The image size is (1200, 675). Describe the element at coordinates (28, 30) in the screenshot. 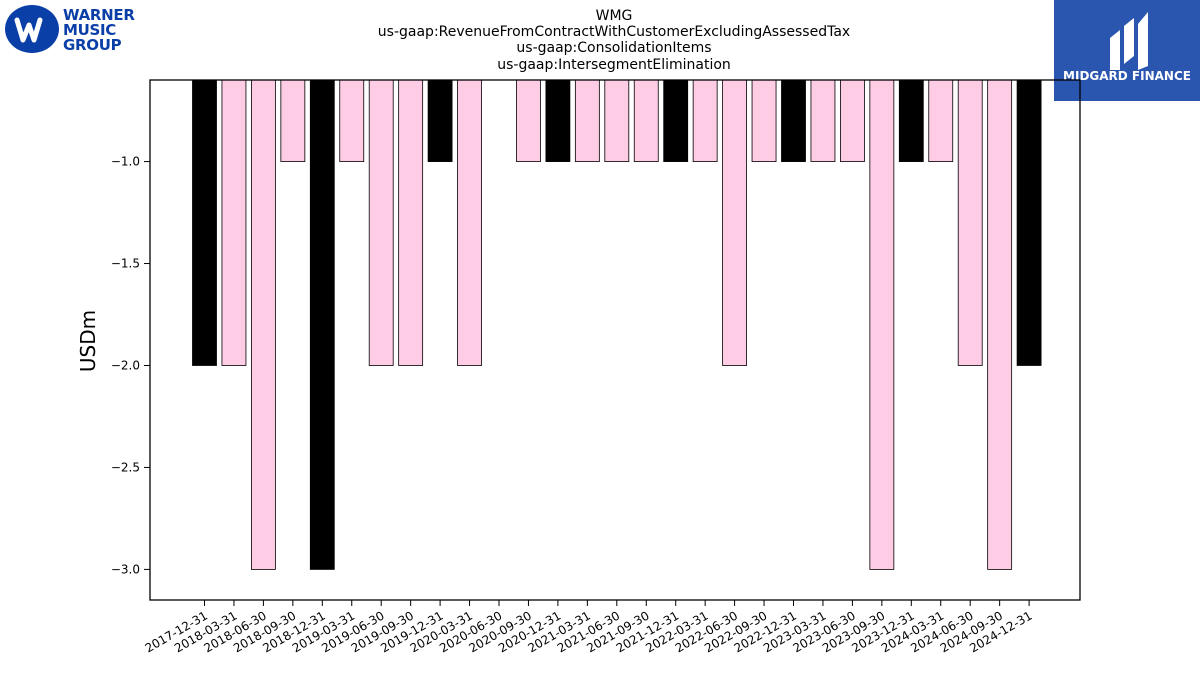

I see `wmg-logo-w-glyph` at that location.